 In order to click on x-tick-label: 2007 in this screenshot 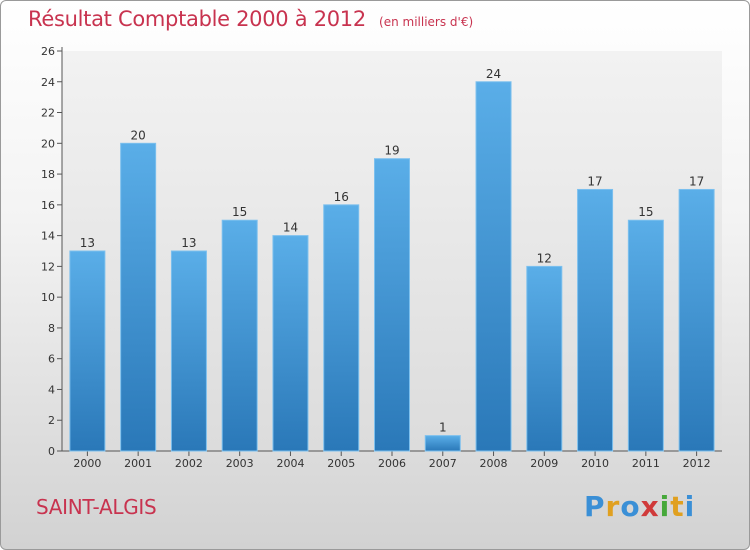, I will do `click(443, 463)`.